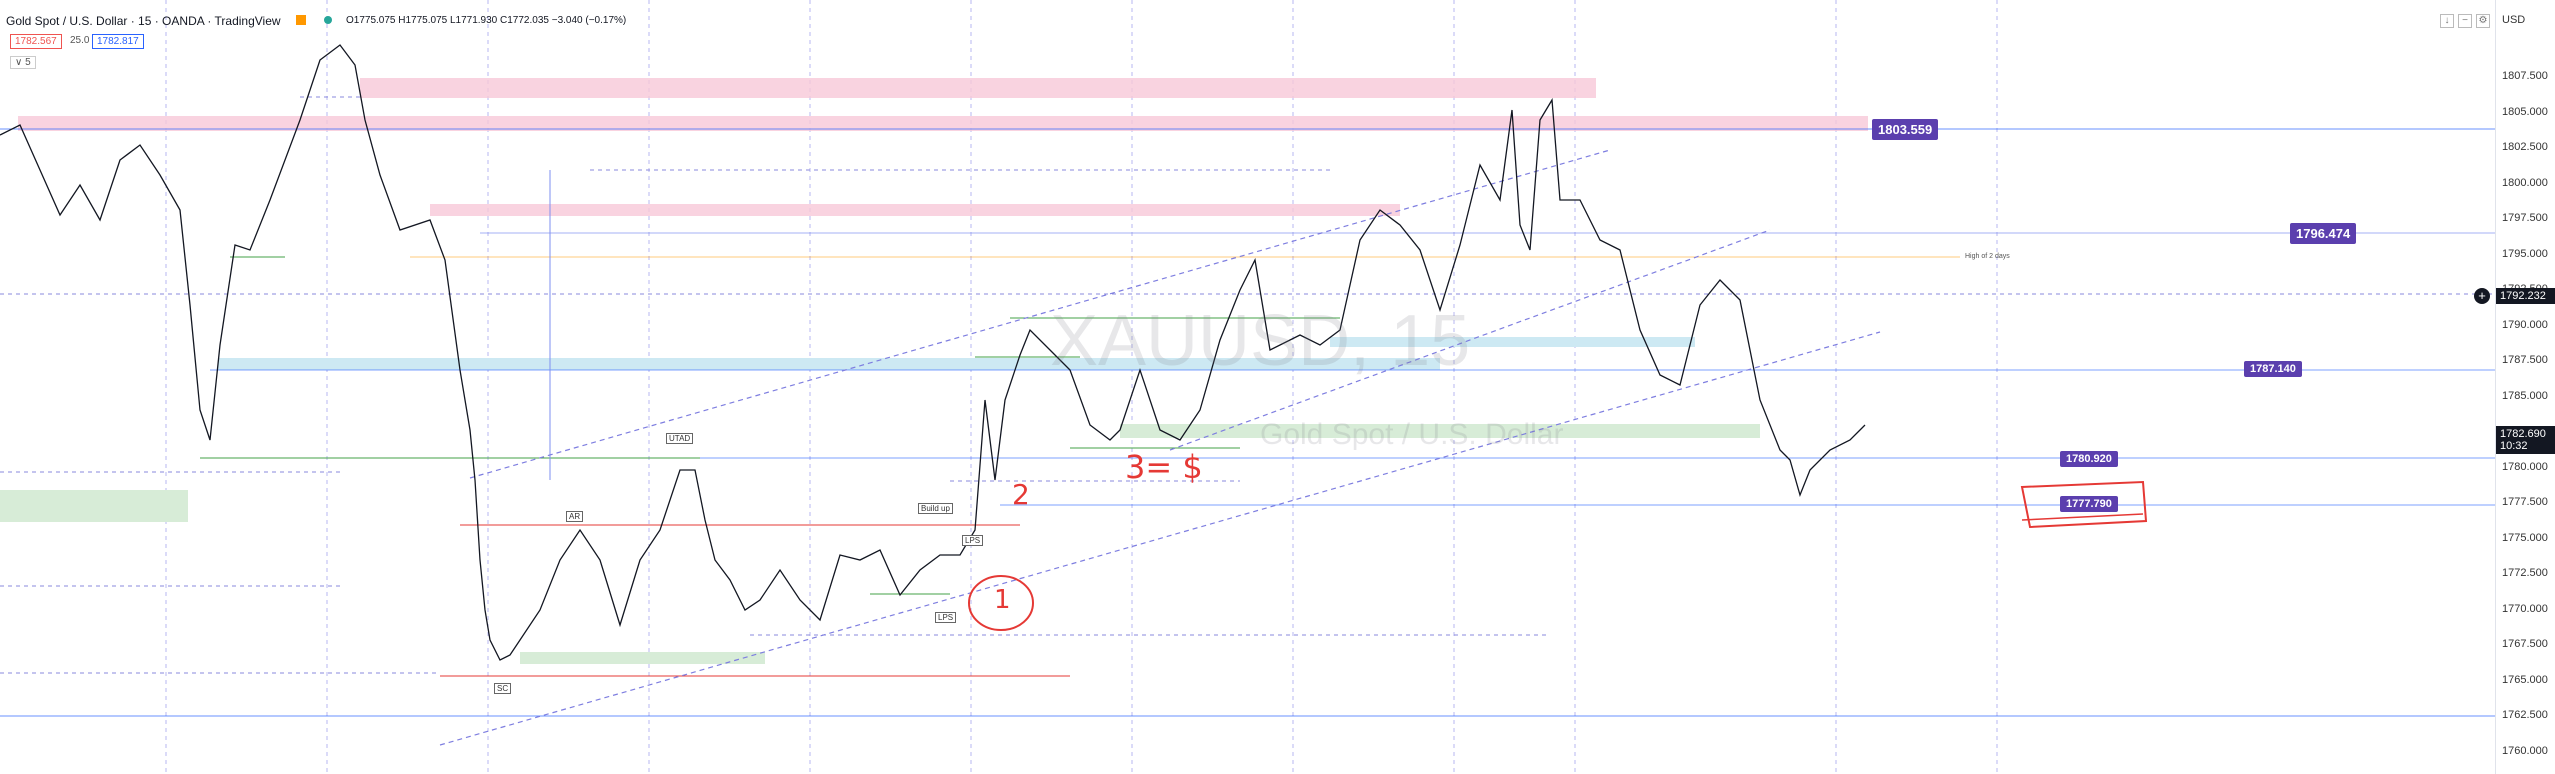 This screenshot has height=774, width=2555. What do you see at coordinates (2525, 608) in the screenshot?
I see `axis-tick-label: 1770.000` at bounding box center [2525, 608].